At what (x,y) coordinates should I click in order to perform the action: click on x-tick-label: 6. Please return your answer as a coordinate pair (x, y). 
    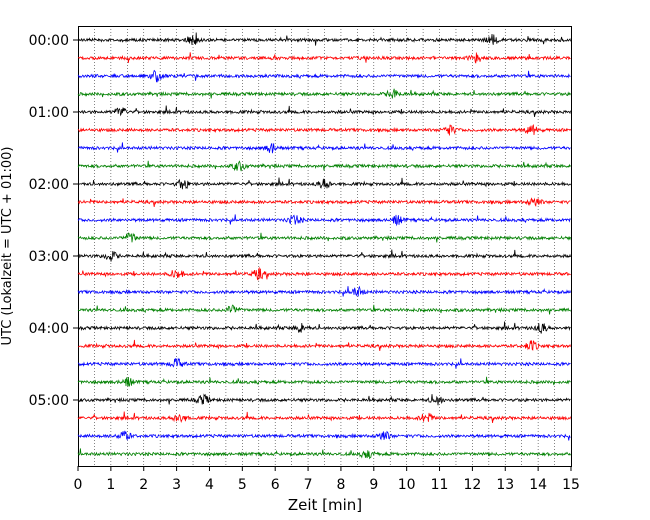
    Looking at the image, I should click on (275, 485).